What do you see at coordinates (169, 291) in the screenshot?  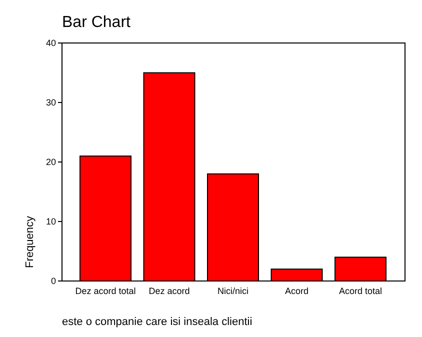 I see `x-tick-label: Dez acord` at bounding box center [169, 291].